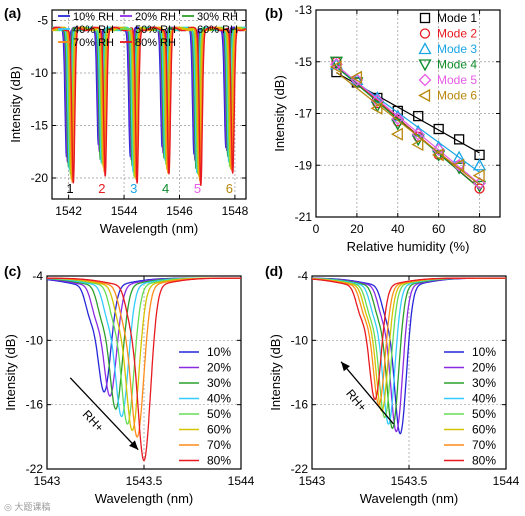 The height and width of the screenshot is (516, 525). I want to click on legend-label: 50% RH, so click(155, 30).